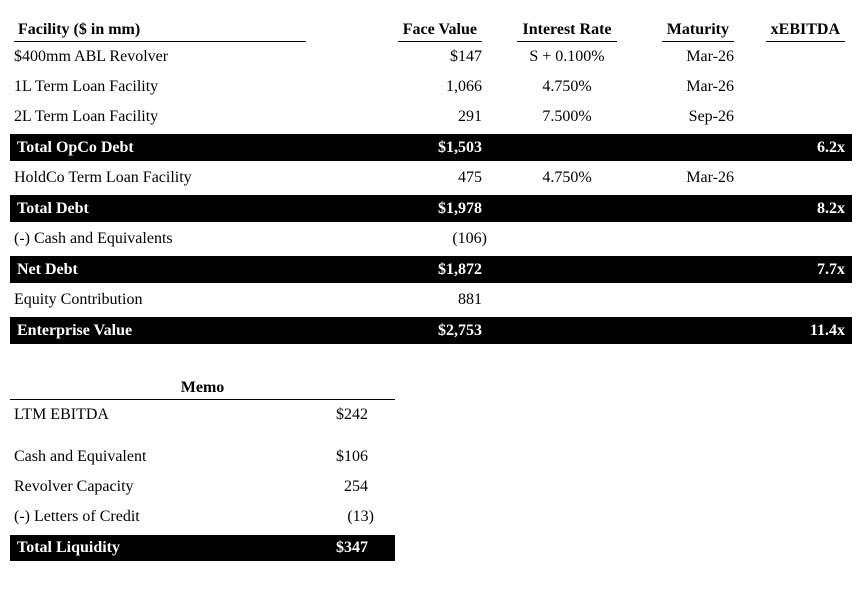 The width and height of the screenshot is (866, 597). I want to click on memo-row-revolver-capacity: Revolver Capacity 254, so click(202, 487).